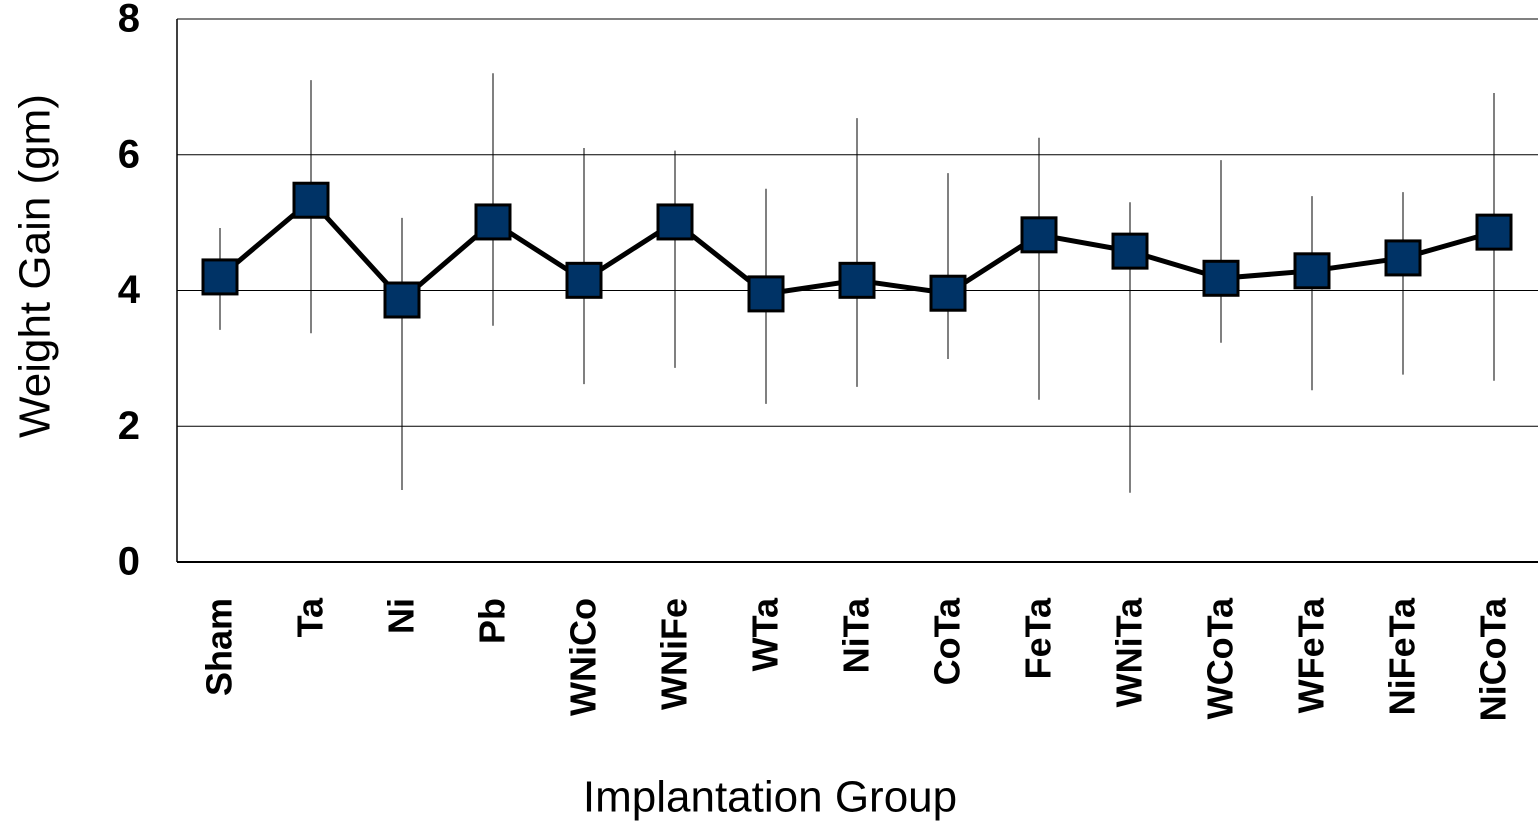  What do you see at coordinates (129, 290) in the screenshot?
I see `y-tick-label: 4` at bounding box center [129, 290].